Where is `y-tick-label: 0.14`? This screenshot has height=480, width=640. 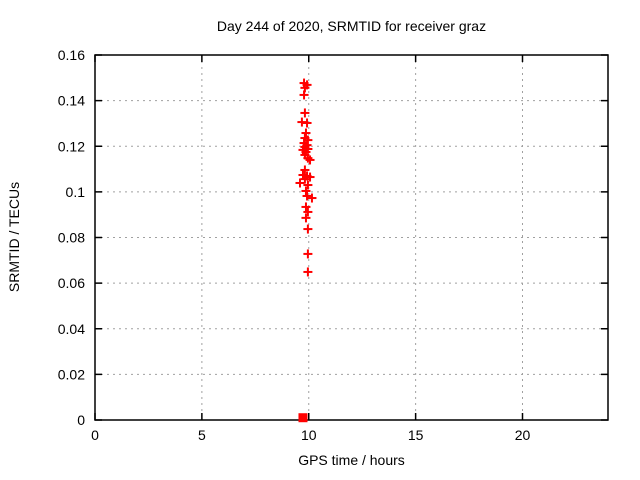
y-tick-label: 0.14 is located at coordinates (71, 101).